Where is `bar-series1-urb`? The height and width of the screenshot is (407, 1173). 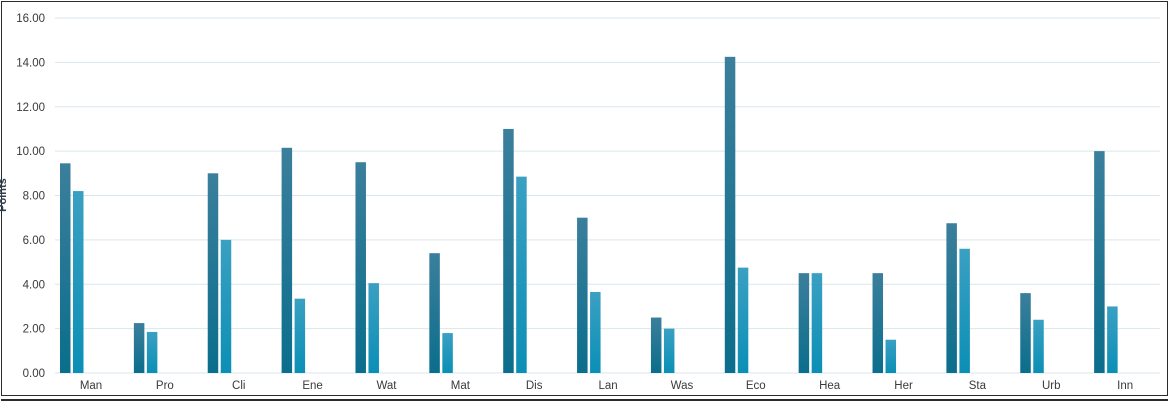 bar-series1-urb is located at coordinates (1025, 333).